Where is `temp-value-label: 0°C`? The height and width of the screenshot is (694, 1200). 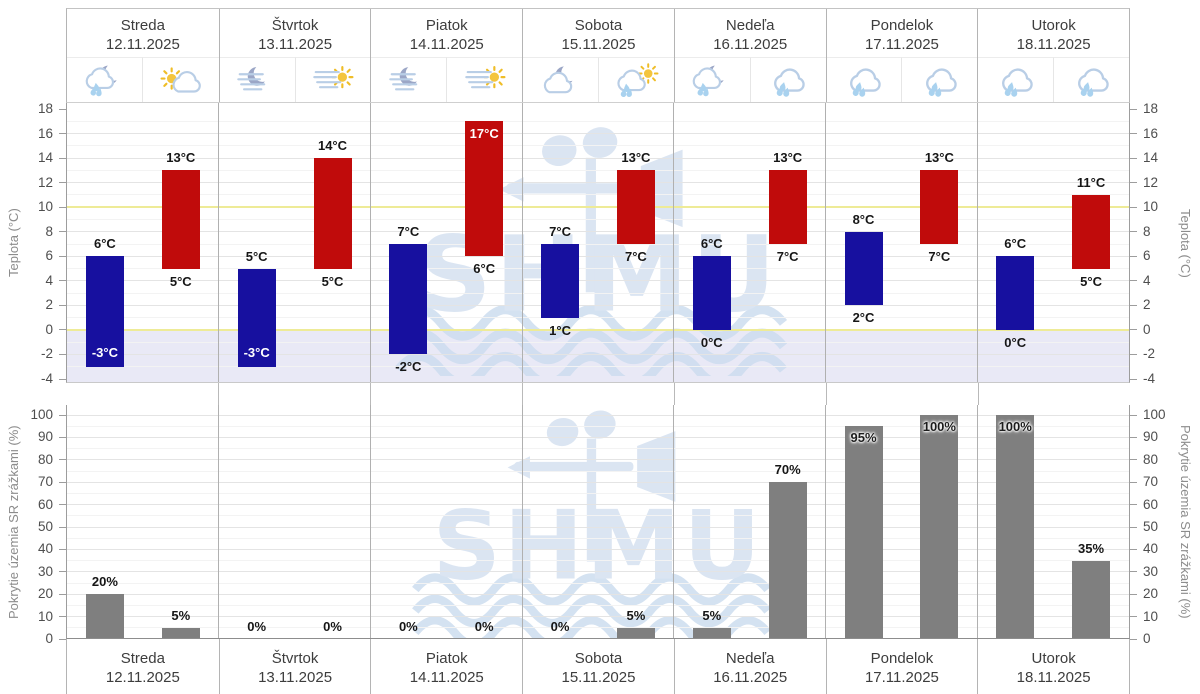
temp-value-label: 0°C is located at coordinates (1015, 342).